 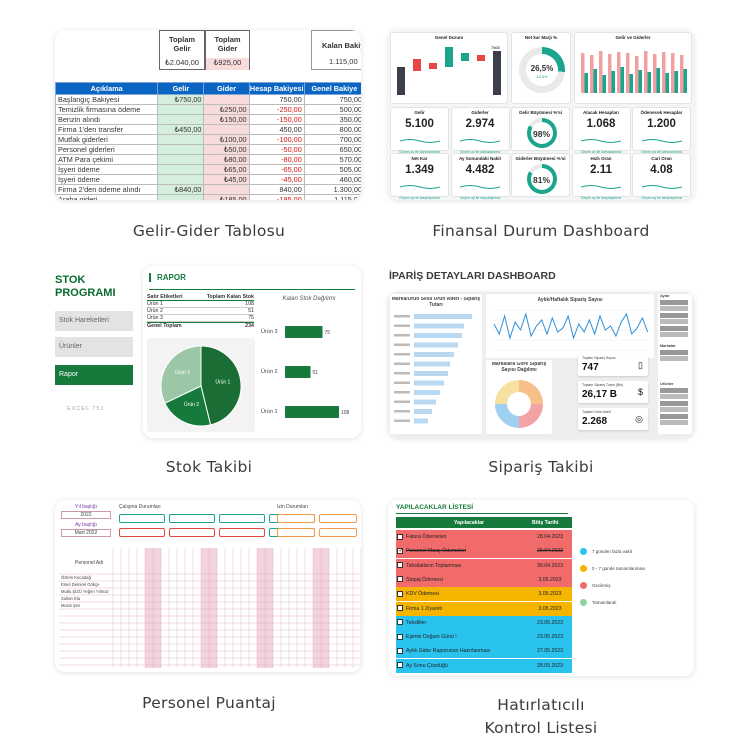 I want to click on cell-gider: ₺50,00, so click(x=226, y=149).